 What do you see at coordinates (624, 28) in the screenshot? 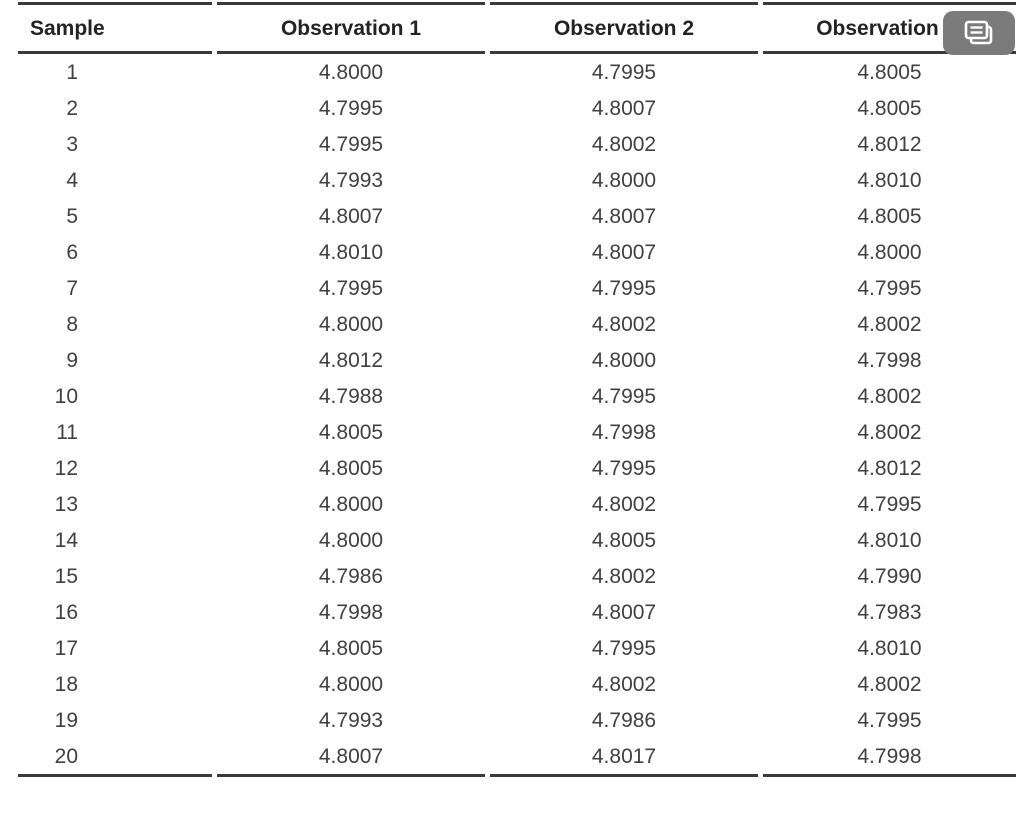
I see `column-header-observation-2: Observation 2` at bounding box center [624, 28].